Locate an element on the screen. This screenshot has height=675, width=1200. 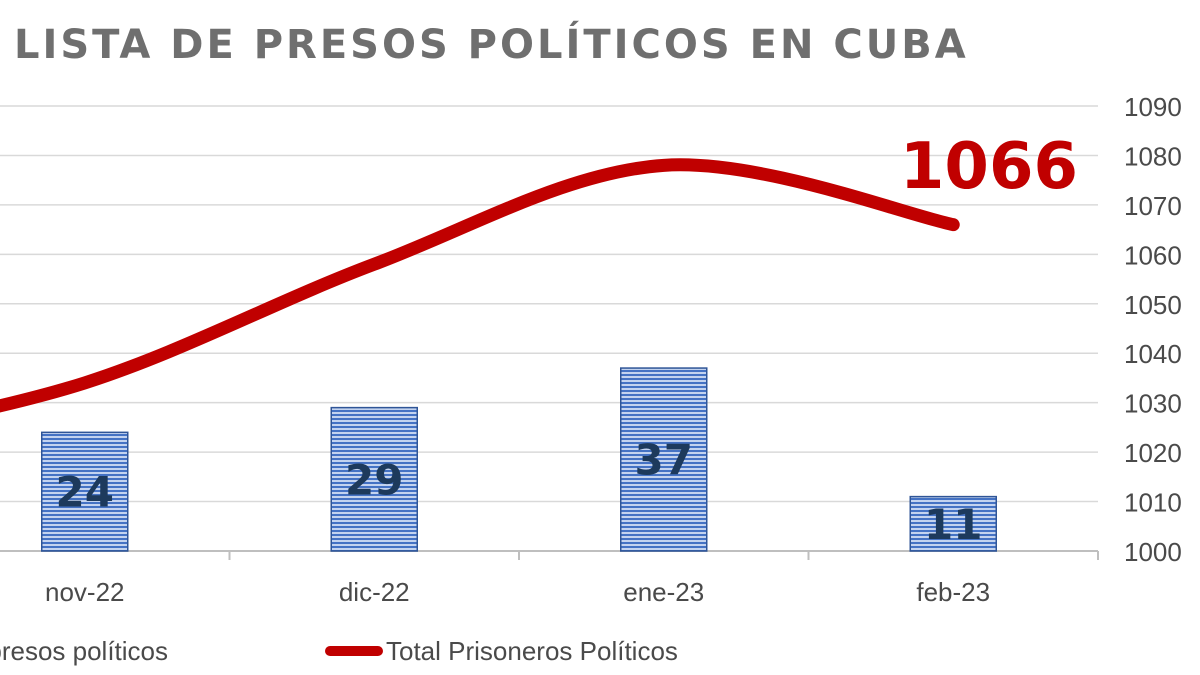
x-tick-label: feb-23 is located at coordinates (953, 592).